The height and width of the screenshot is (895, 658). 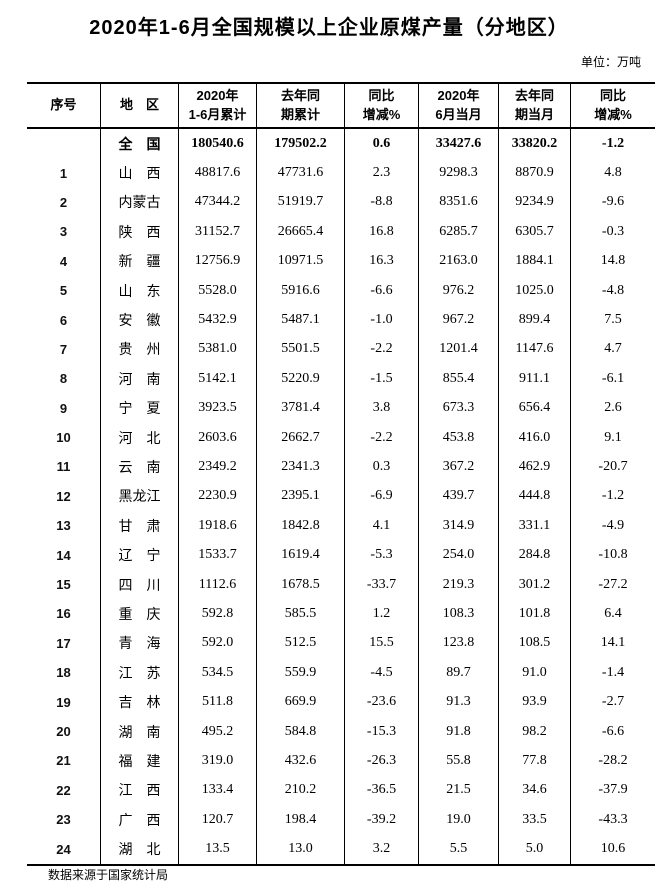 I want to click on region-cell: 山 西, so click(x=140, y=173).